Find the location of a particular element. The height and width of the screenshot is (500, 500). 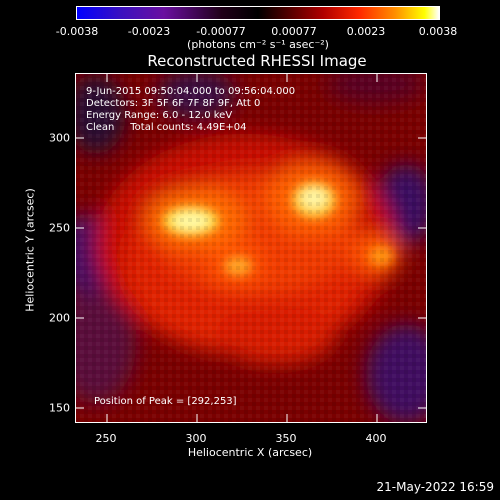

colorbar-tick-label: 0.00077 is located at coordinates (294, 31).